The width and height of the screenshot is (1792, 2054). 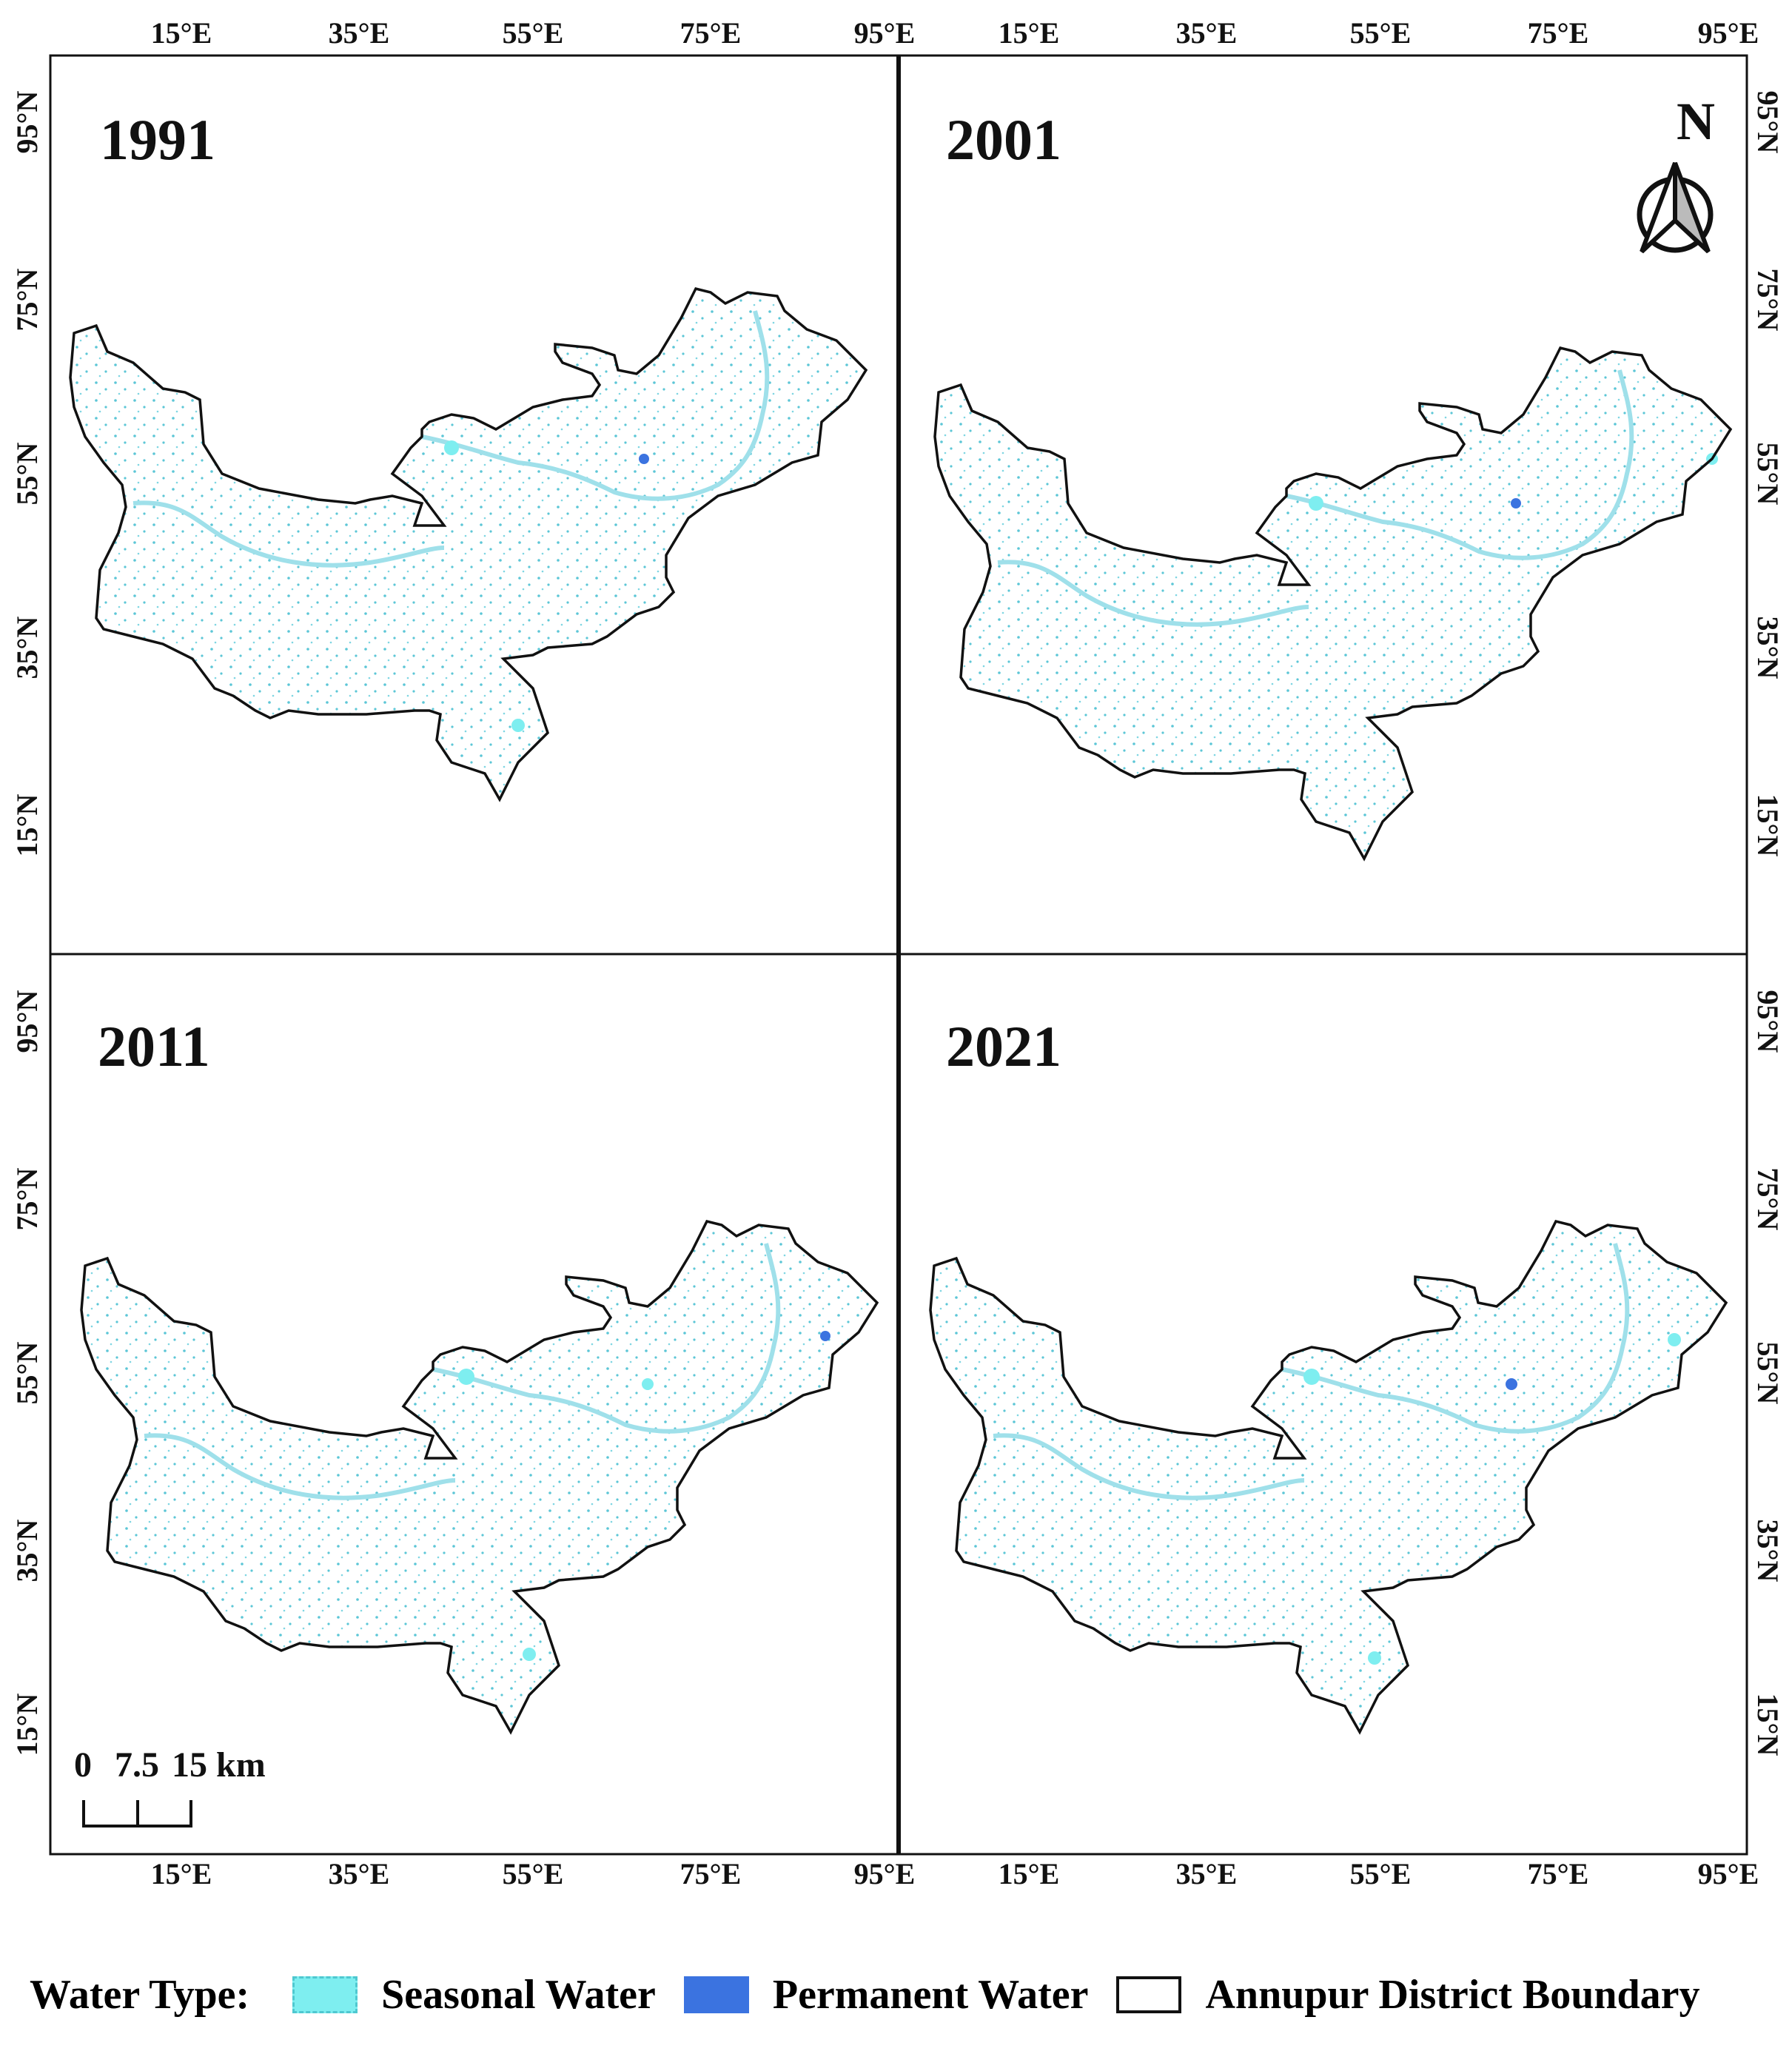 I want to click on scale-bar: 0 7.5 15 km, so click(x=170, y=1786).